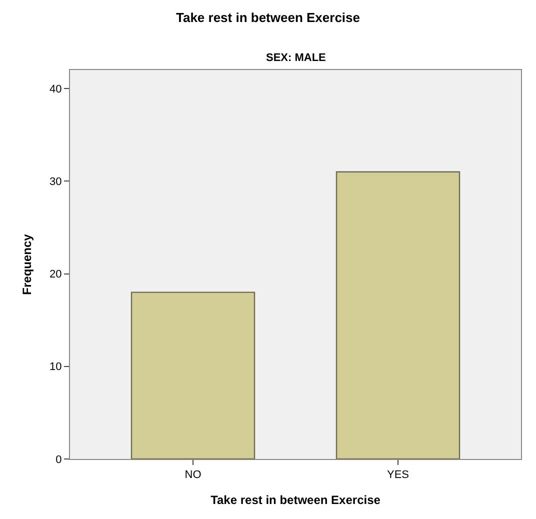 This screenshot has width=536, height=519. Describe the element at coordinates (193, 475) in the screenshot. I see `x-tick-label: NO` at that location.